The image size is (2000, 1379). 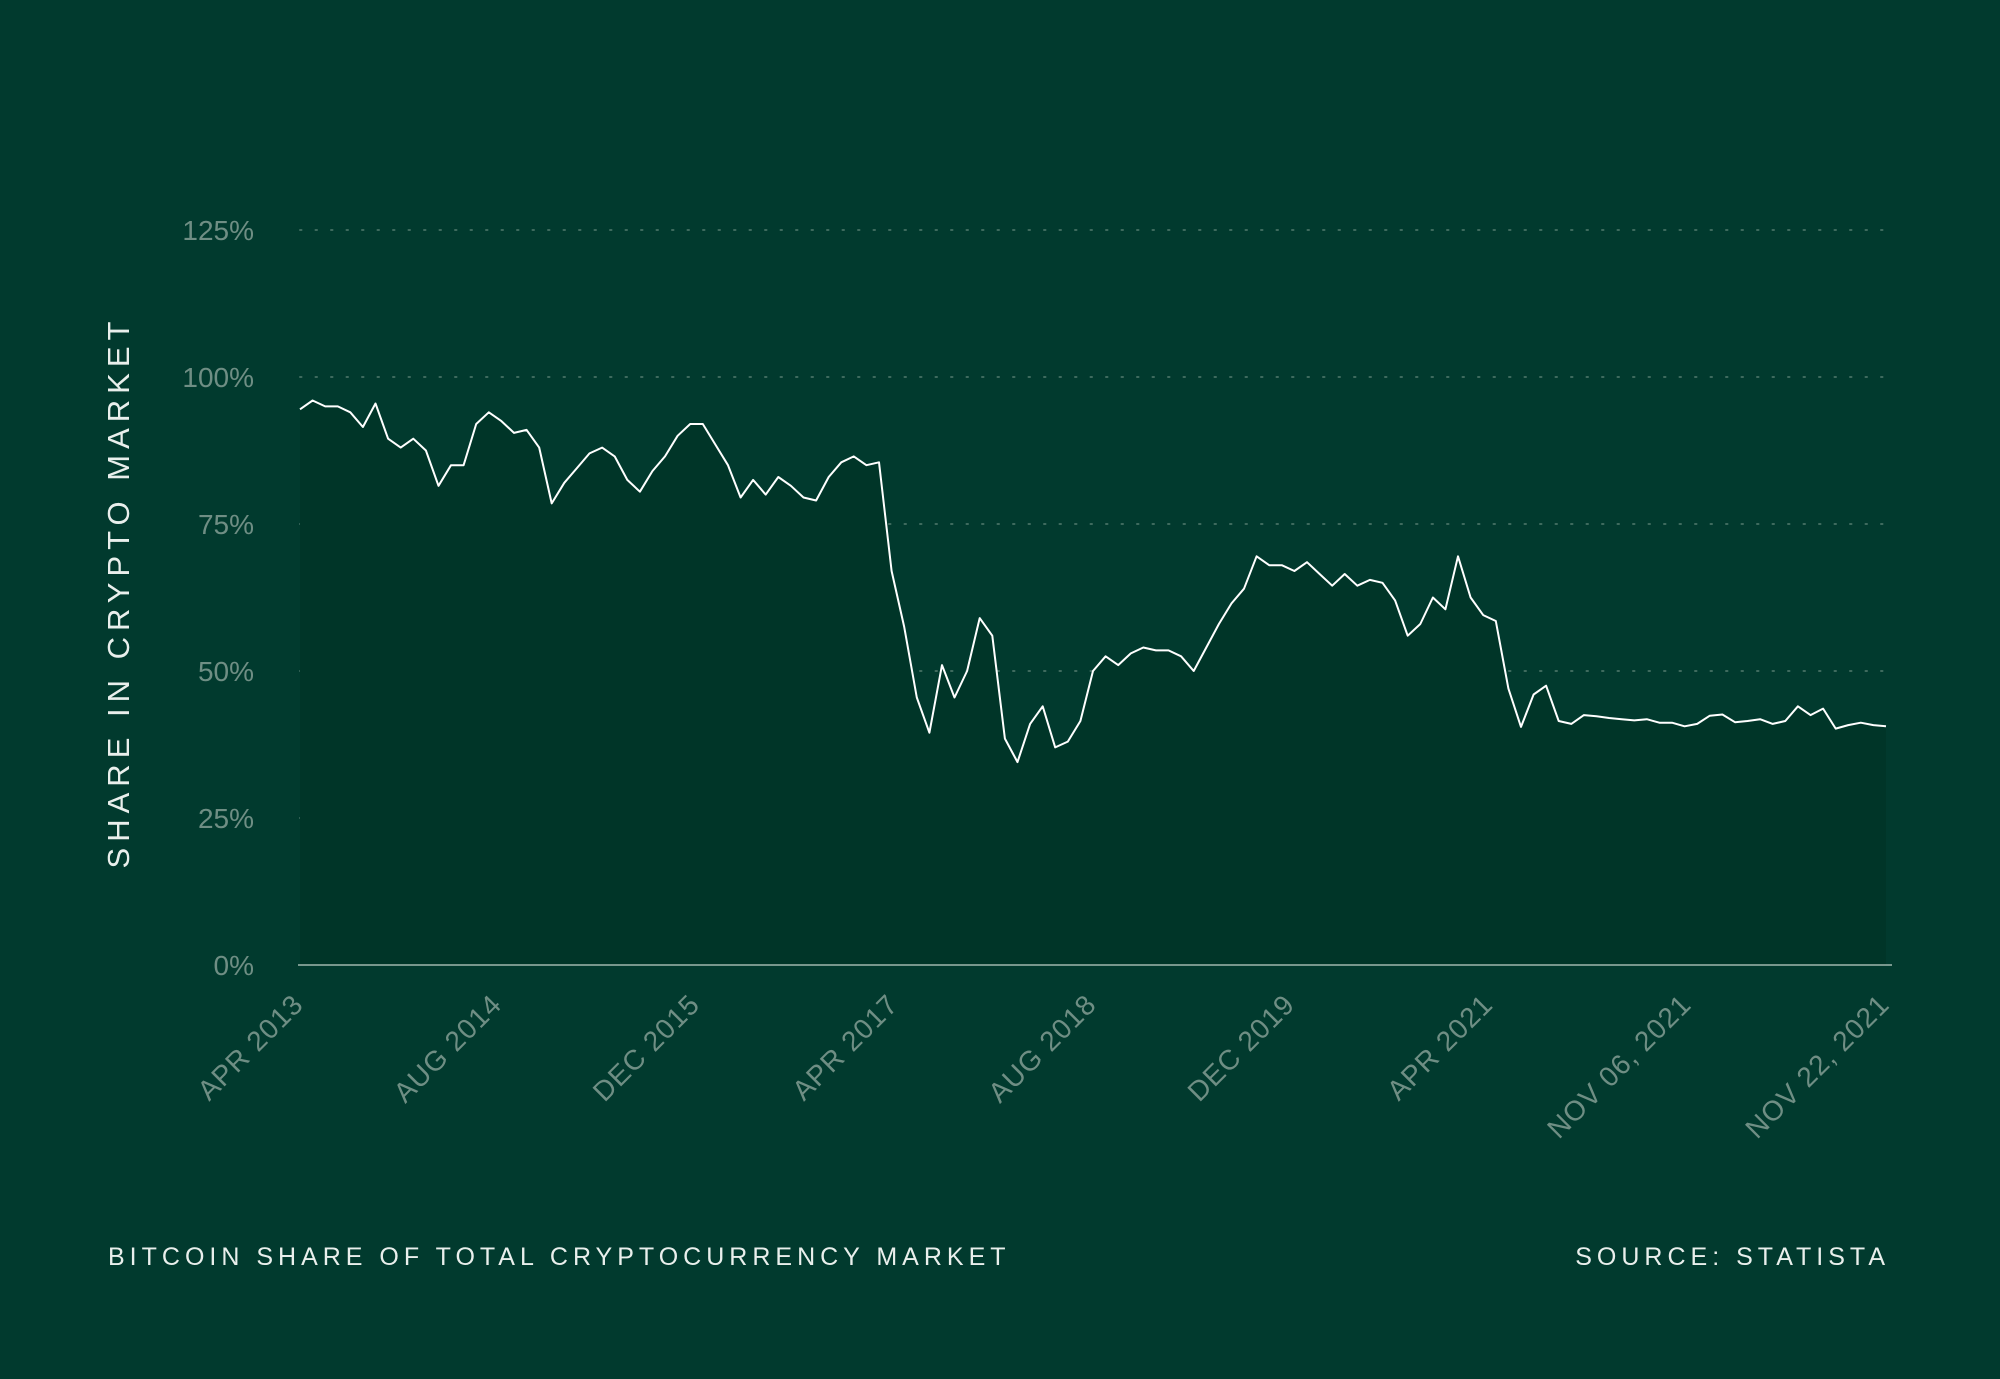 I want to click on y-tick-label: 125%, so click(x=218, y=230).